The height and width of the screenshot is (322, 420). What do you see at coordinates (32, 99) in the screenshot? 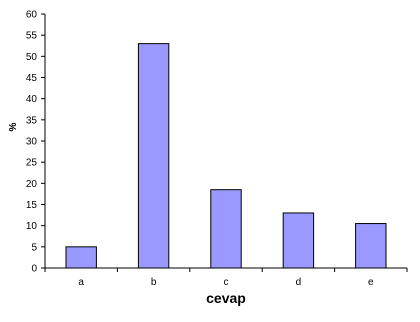
I see `y-tick-label: 40` at bounding box center [32, 99].